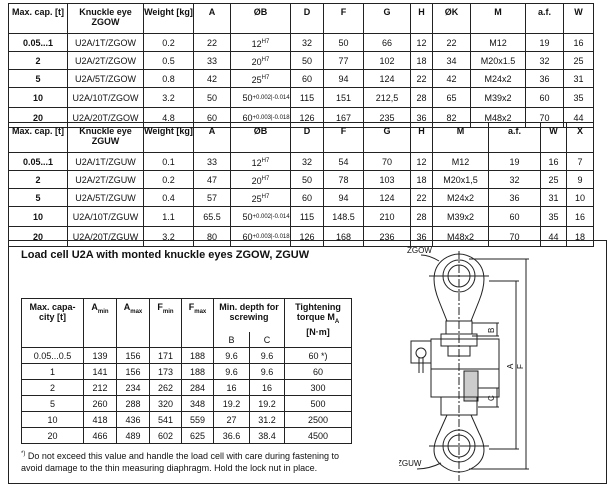 The width and height of the screenshot is (613, 491). I want to click on table-cell: 66, so click(387, 42).